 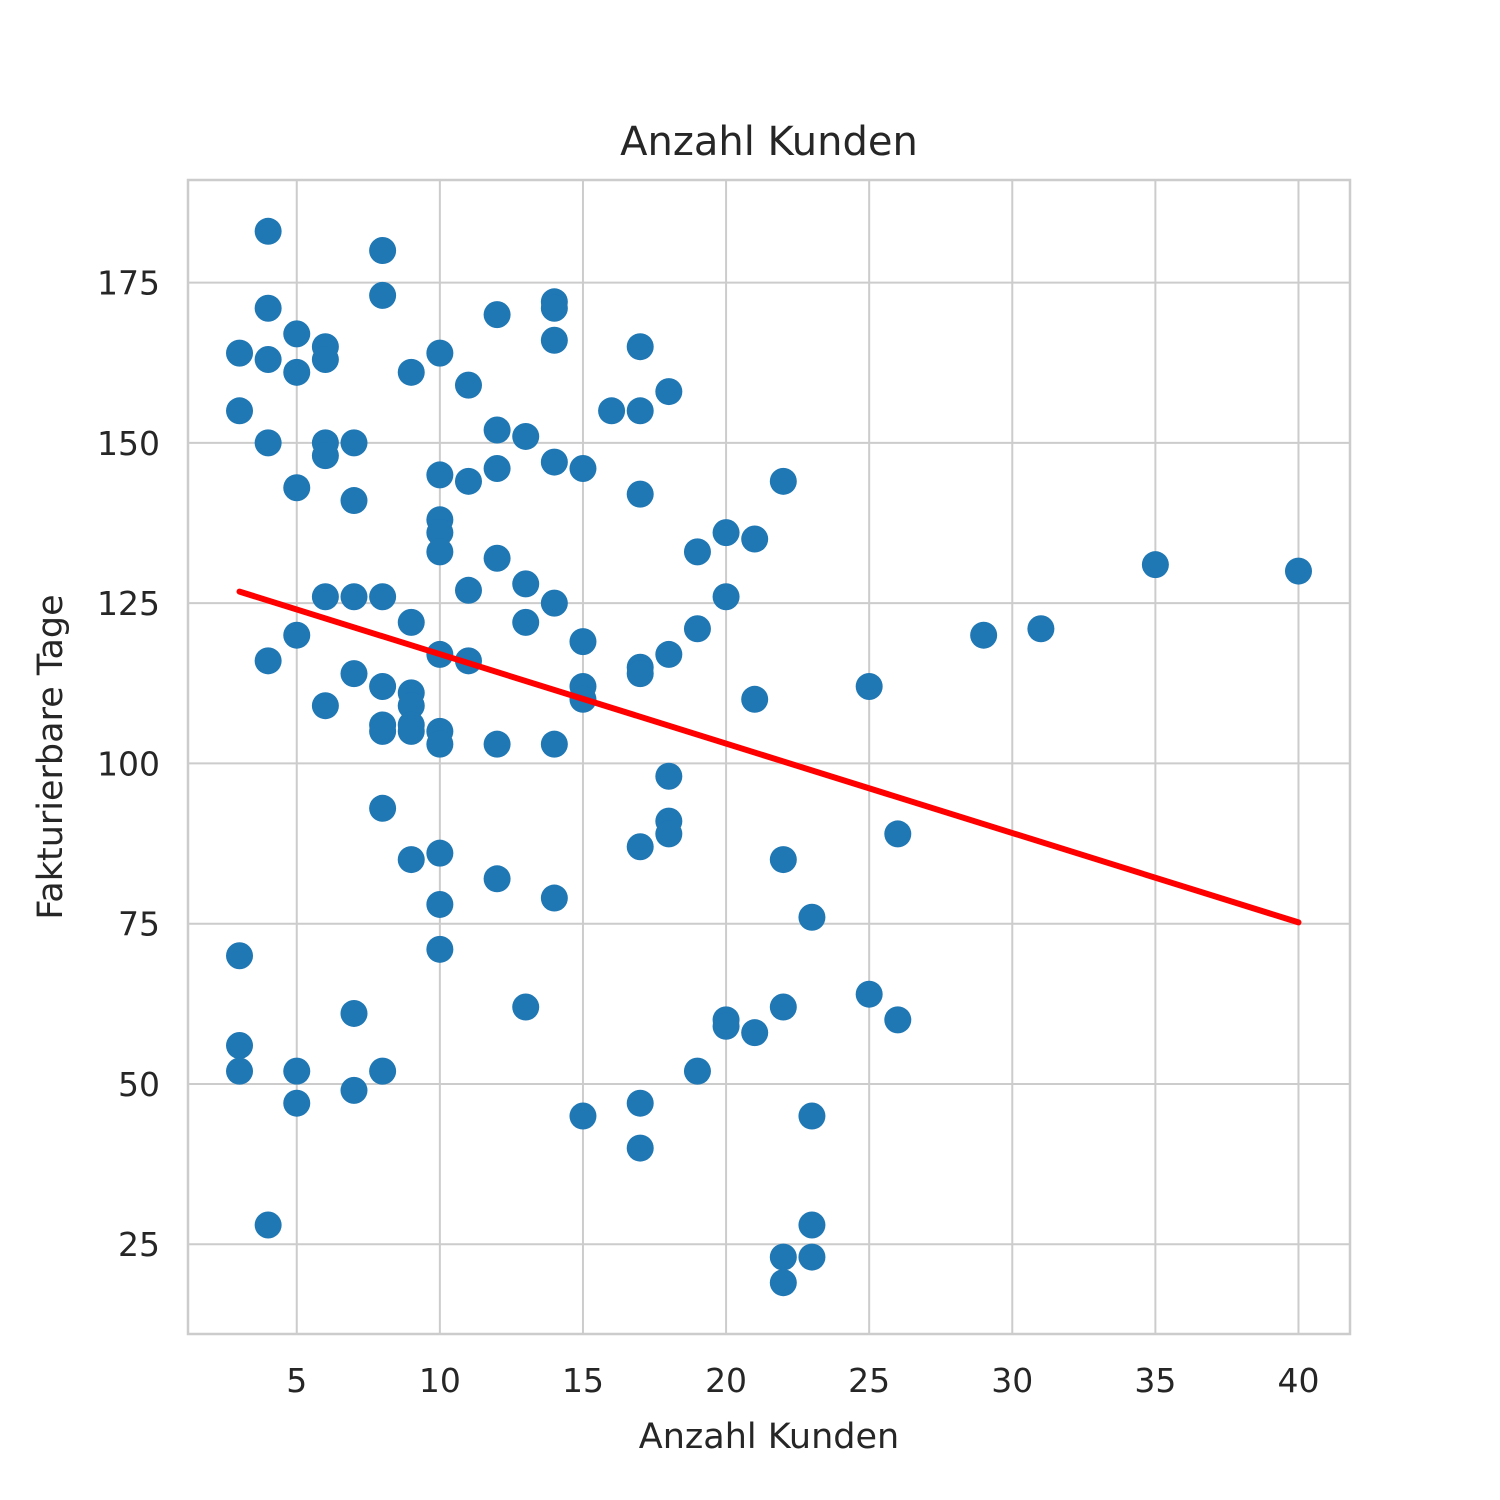 What do you see at coordinates (1155, 1380) in the screenshot?
I see `x-tick-label: 35` at bounding box center [1155, 1380].